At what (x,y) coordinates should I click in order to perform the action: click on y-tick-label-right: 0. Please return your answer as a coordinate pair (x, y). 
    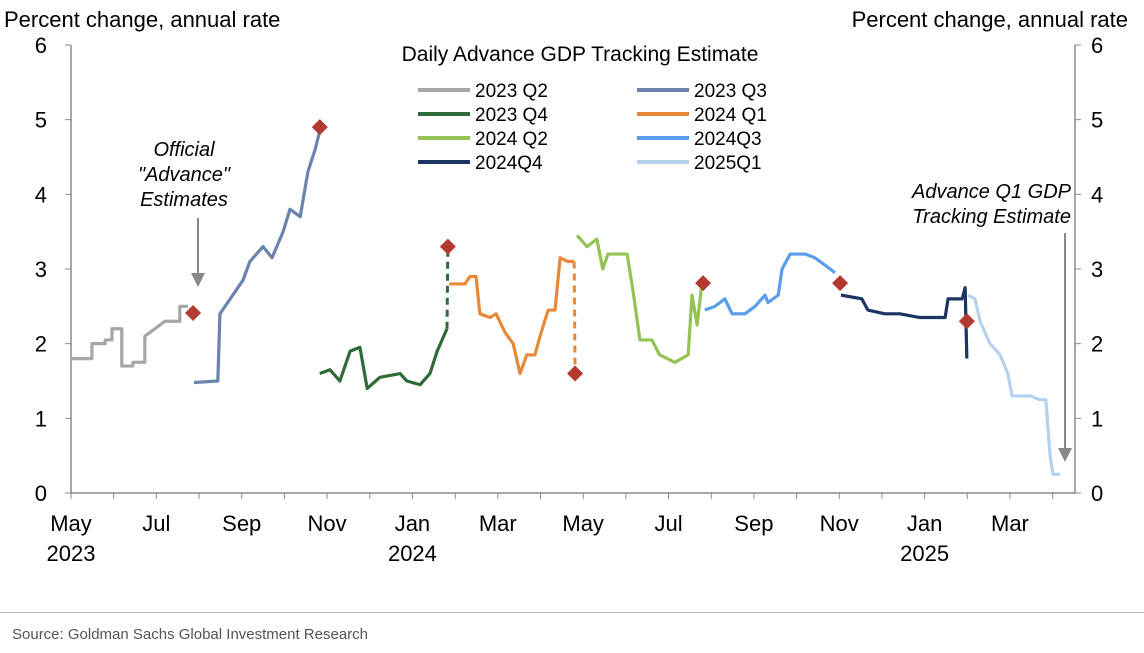
    Looking at the image, I should click on (1097, 493).